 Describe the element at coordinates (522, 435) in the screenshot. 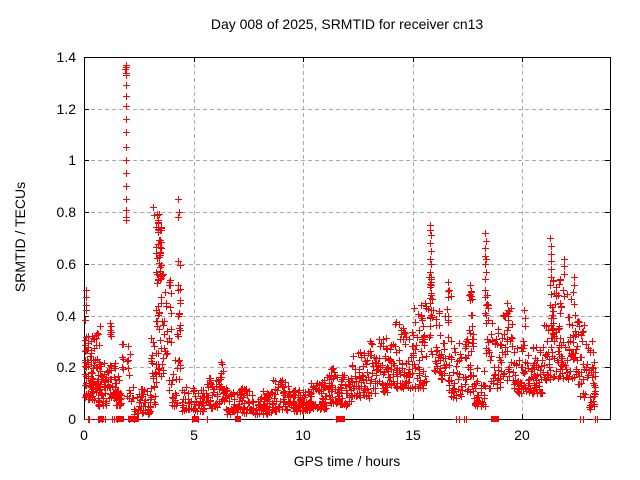

I see `x-tick-label-20: 20` at that location.